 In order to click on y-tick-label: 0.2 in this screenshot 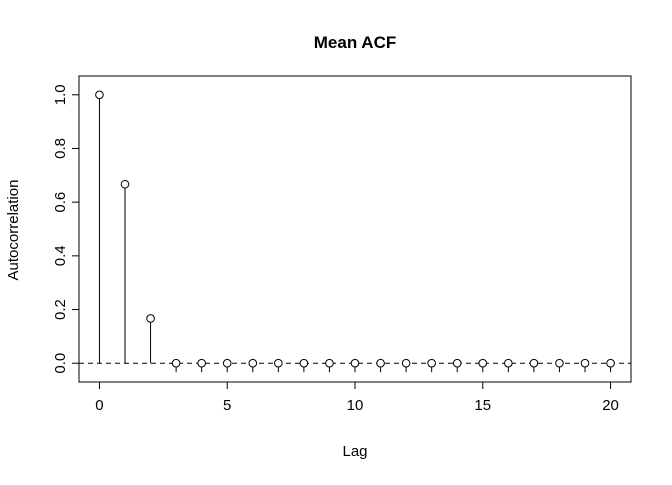, I will do `click(60, 309)`.